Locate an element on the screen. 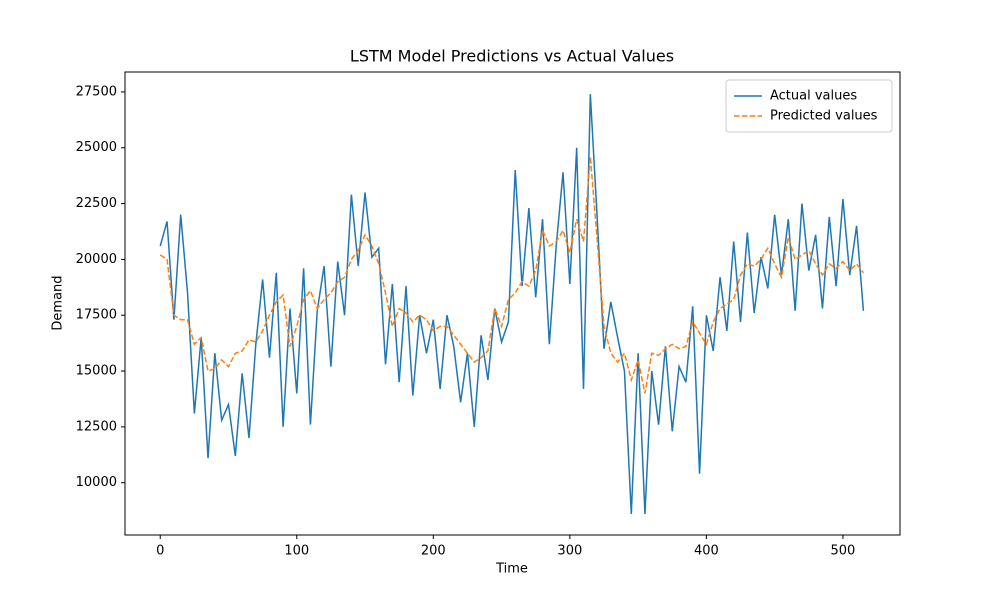 The width and height of the screenshot is (1000, 604). x-tick-label: 500 is located at coordinates (843, 551).